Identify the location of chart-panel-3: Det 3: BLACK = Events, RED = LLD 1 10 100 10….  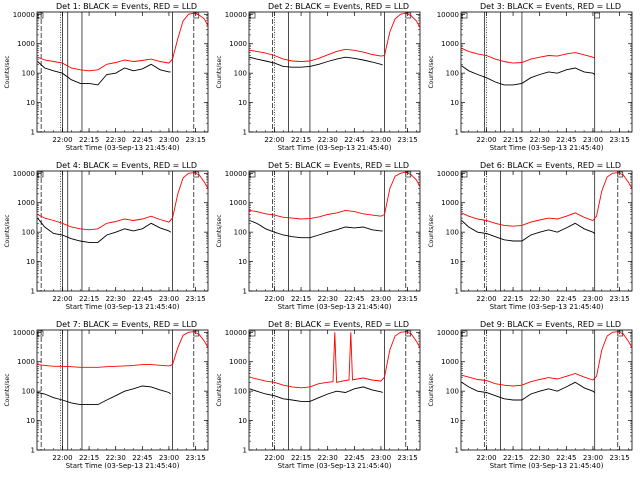
(530, 77).